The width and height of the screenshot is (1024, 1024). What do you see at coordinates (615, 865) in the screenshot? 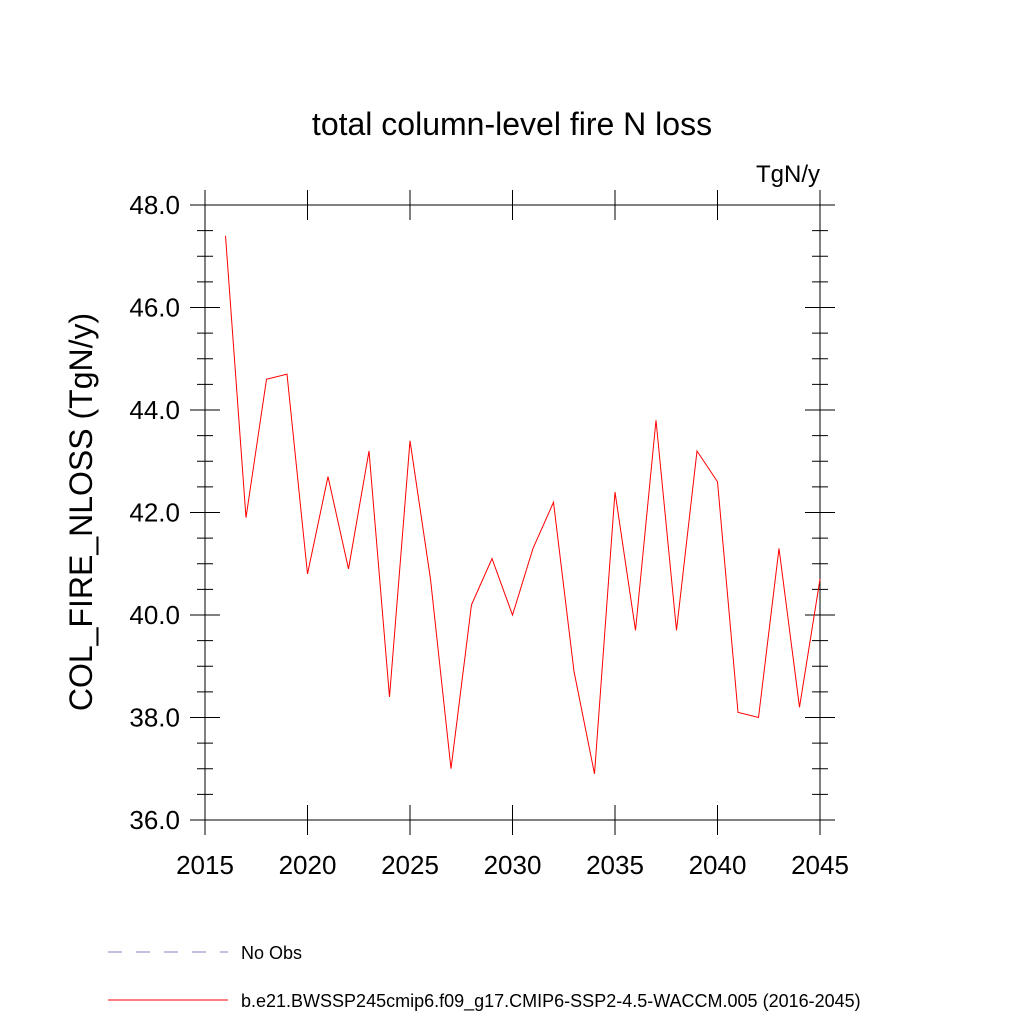
I see `x-tick-label: 2035` at bounding box center [615, 865].